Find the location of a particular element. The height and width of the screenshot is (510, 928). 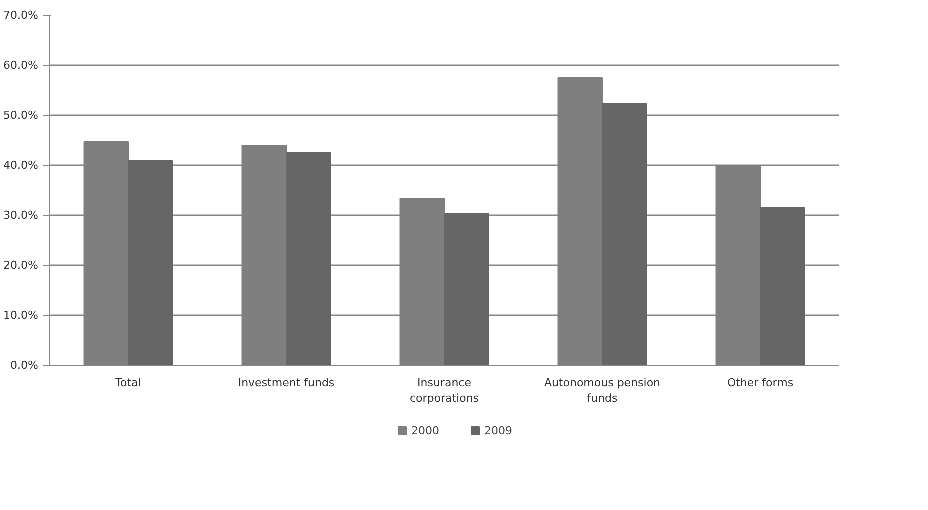

y-tick-label: 50.0% is located at coordinates (21, 115).